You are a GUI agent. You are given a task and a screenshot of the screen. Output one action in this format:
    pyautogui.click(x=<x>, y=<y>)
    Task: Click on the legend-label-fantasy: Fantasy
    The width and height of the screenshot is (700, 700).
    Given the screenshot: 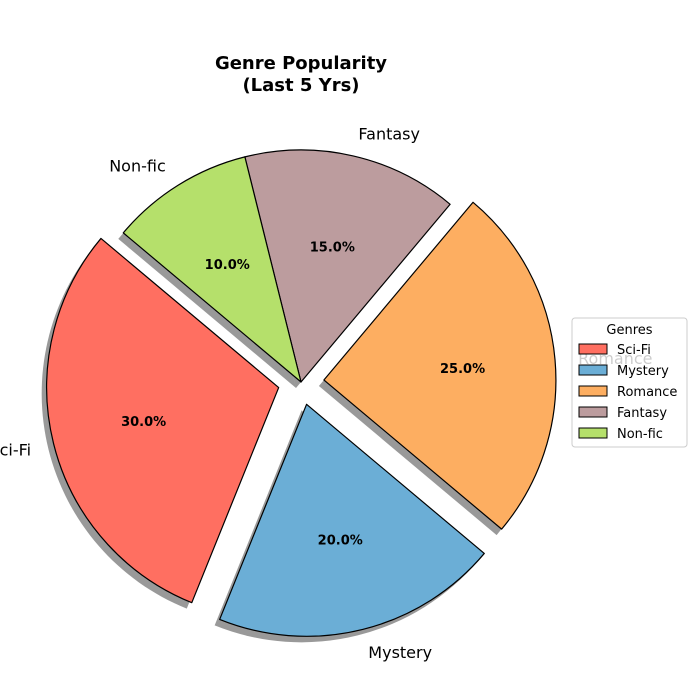 What is the action you would take?
    pyautogui.click(x=642, y=413)
    